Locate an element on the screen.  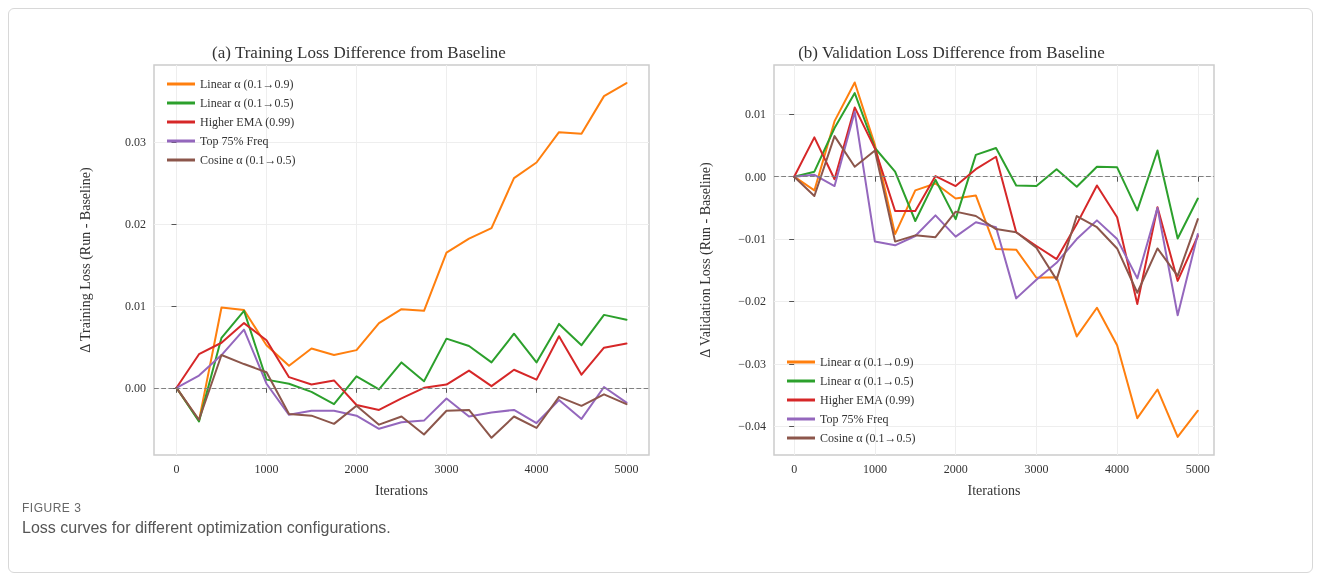
y-tick-label: 0.03 is located at coordinates (135, 142).